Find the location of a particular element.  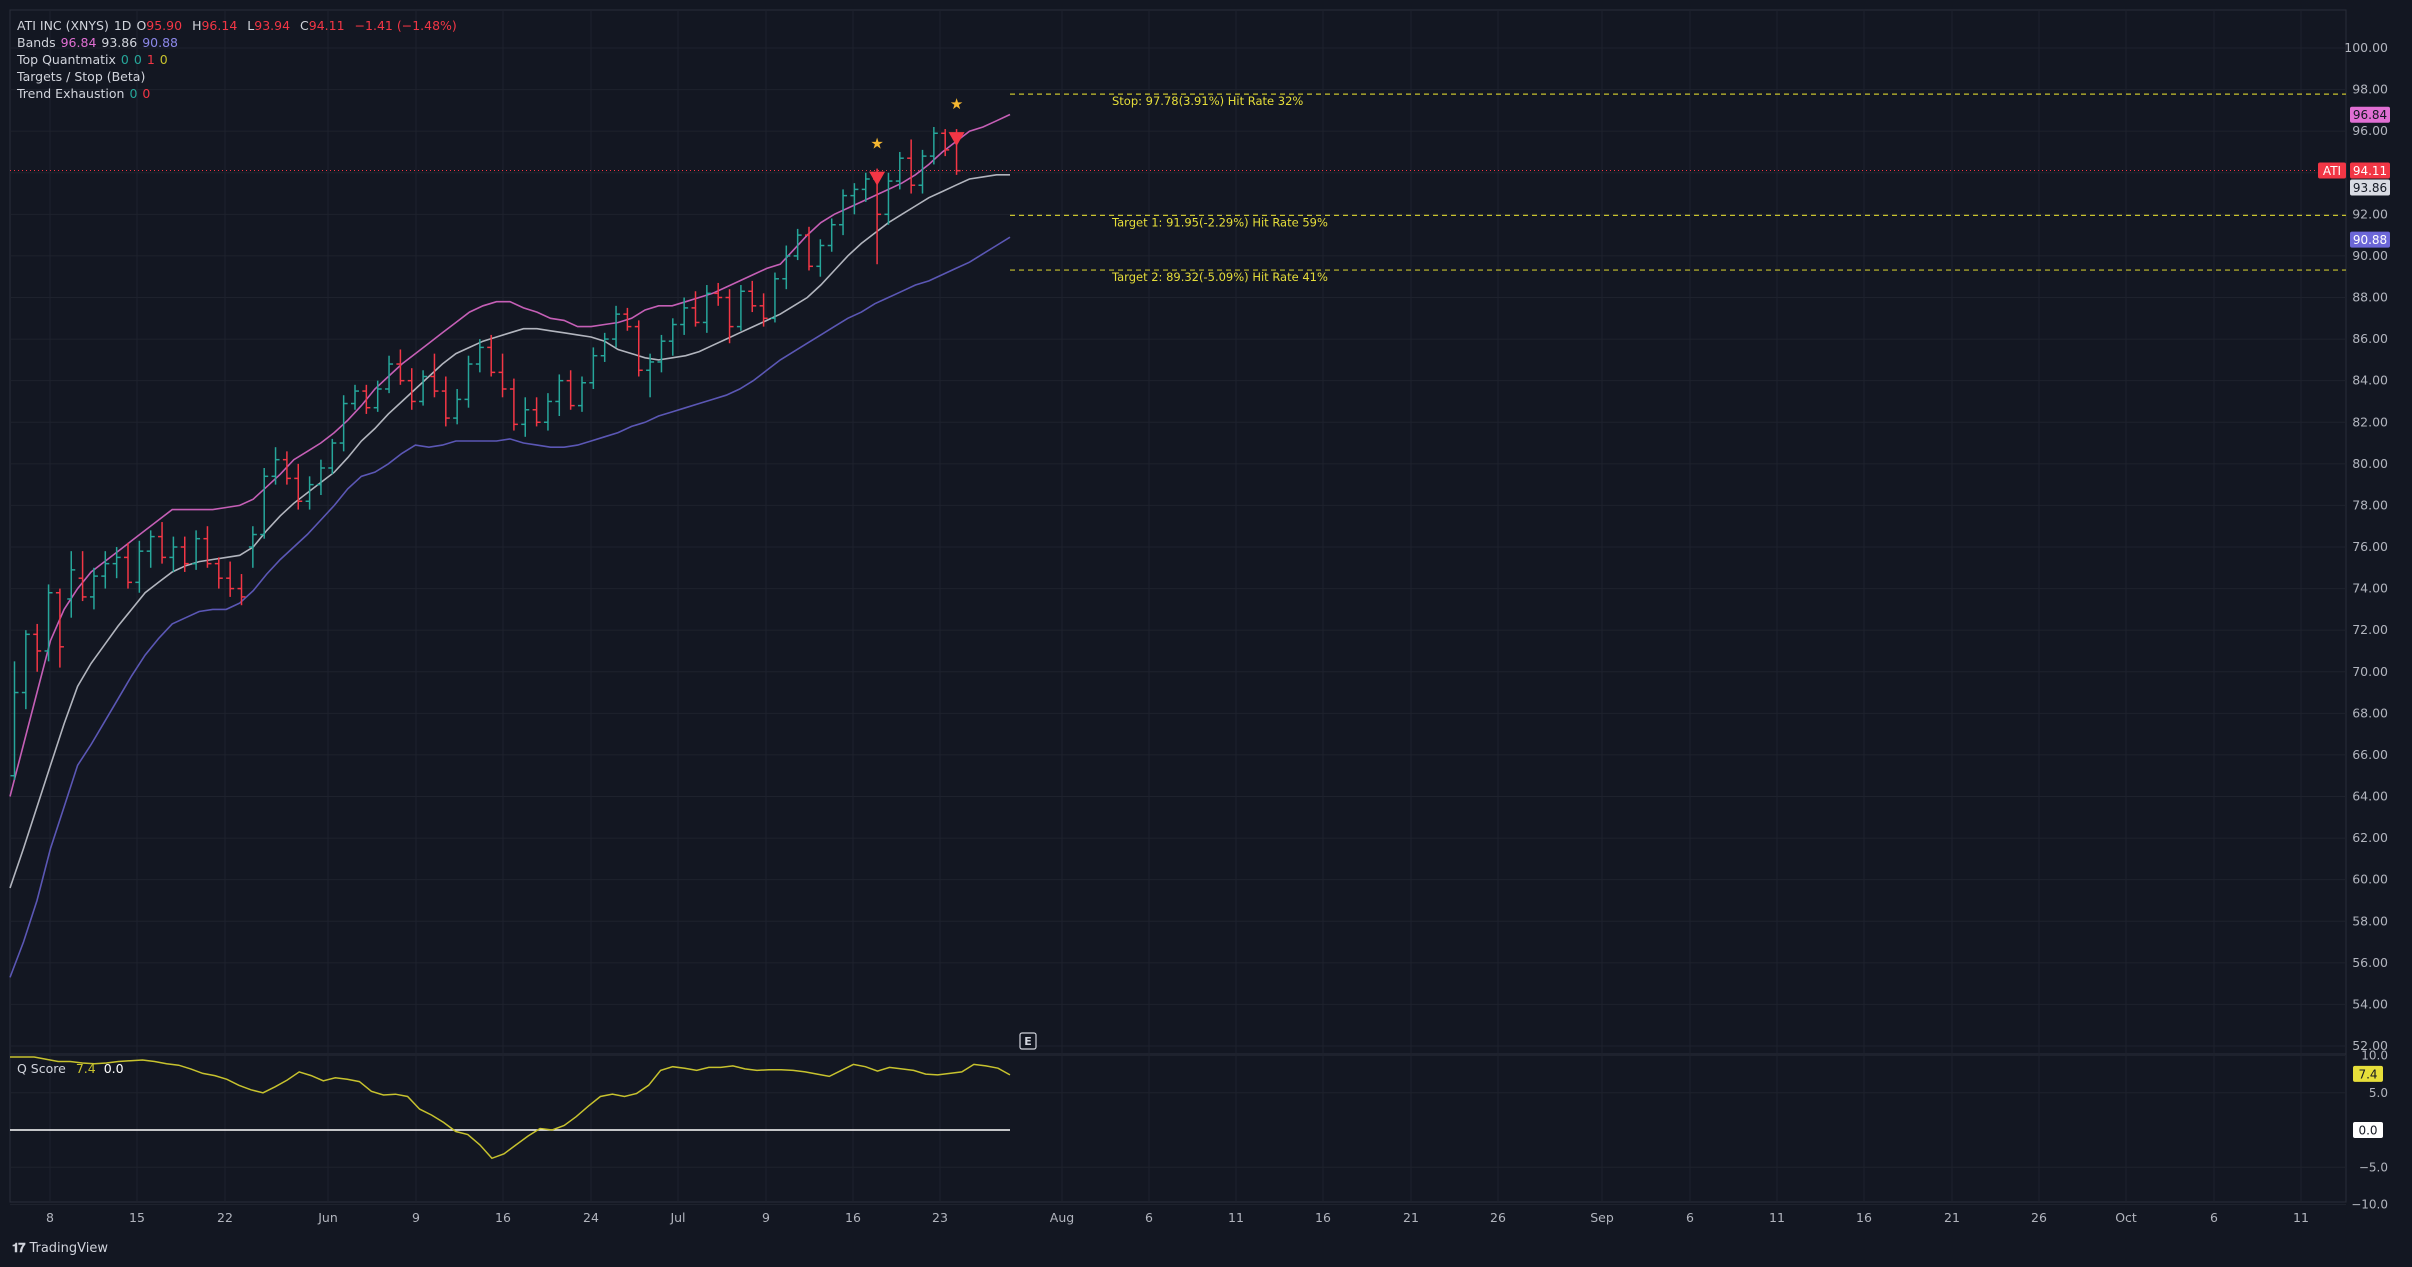

price-tick-label: 66.00 is located at coordinates (2370, 754).